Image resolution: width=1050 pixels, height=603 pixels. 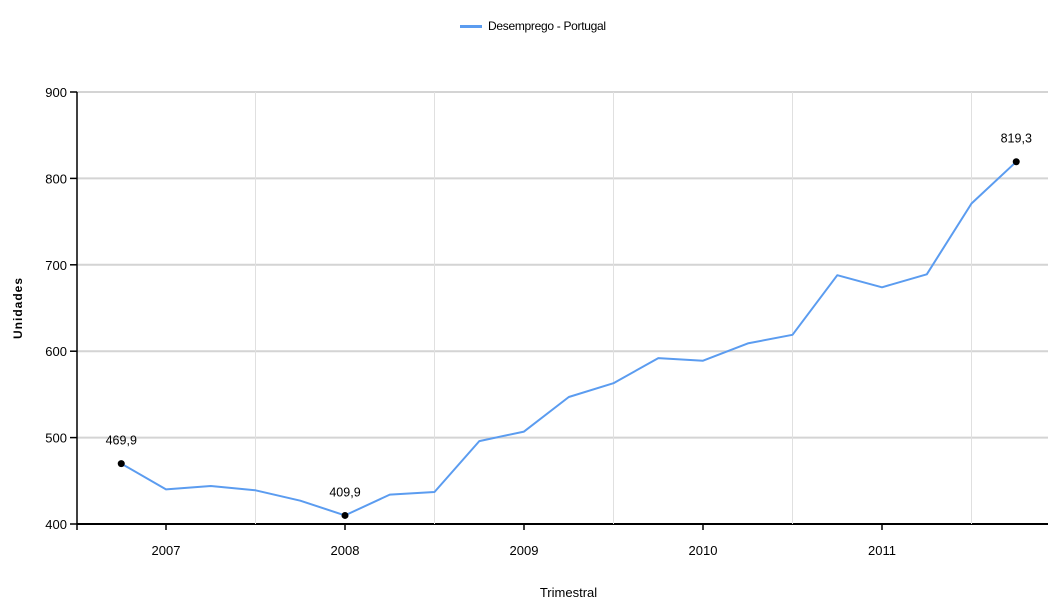 I want to click on y-tick-label: 800, so click(x=56, y=178).